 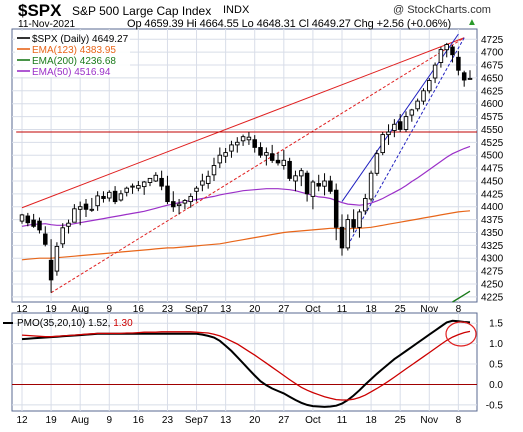 I want to click on x-tick-label: 16, so click(x=139, y=309).